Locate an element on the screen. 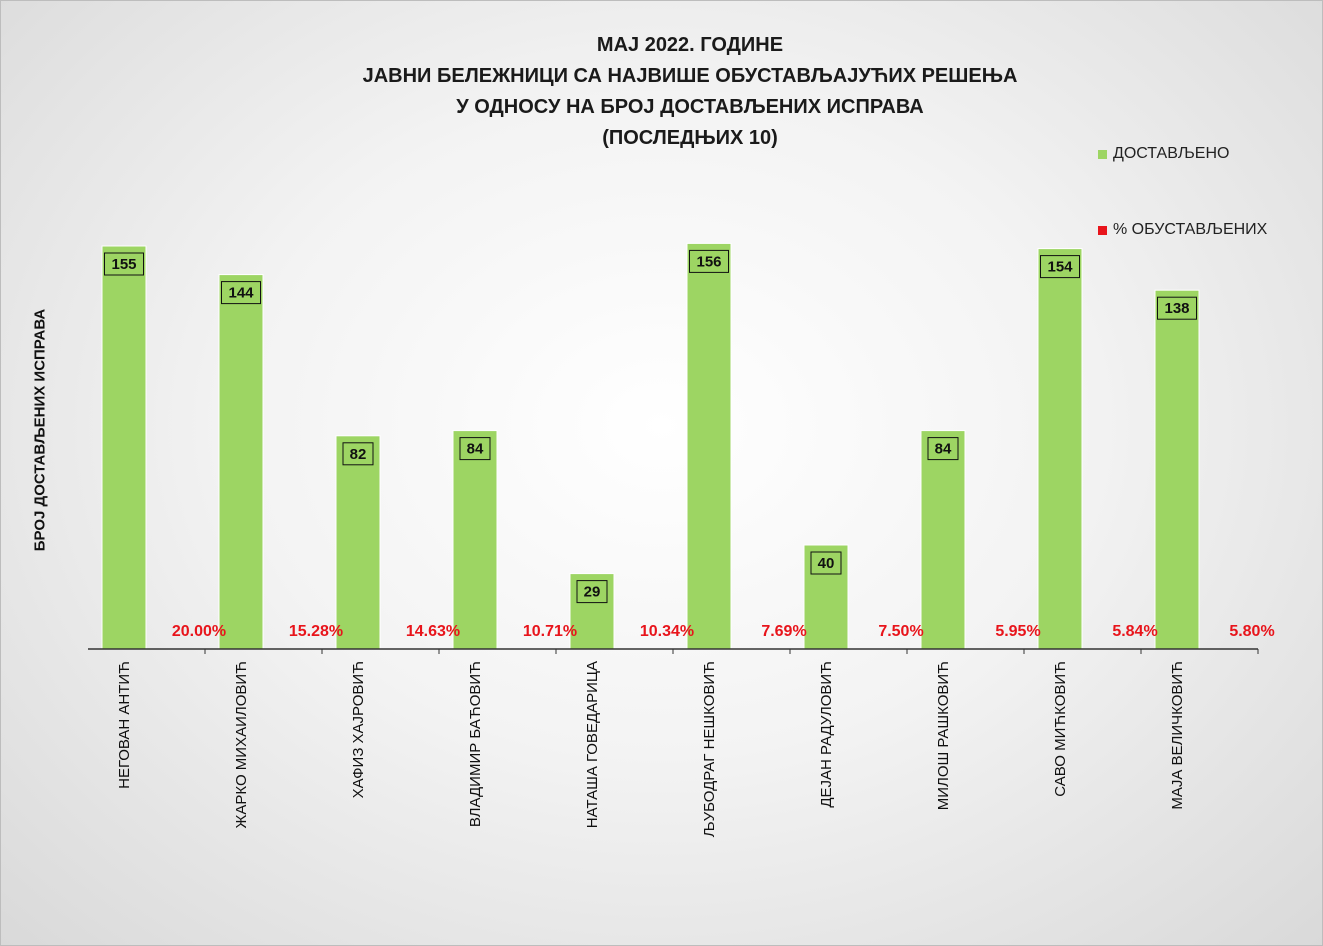 This screenshot has height=946, width=1323. category-label: НЕГОВАН АНТИЋ is located at coordinates (124, 725).